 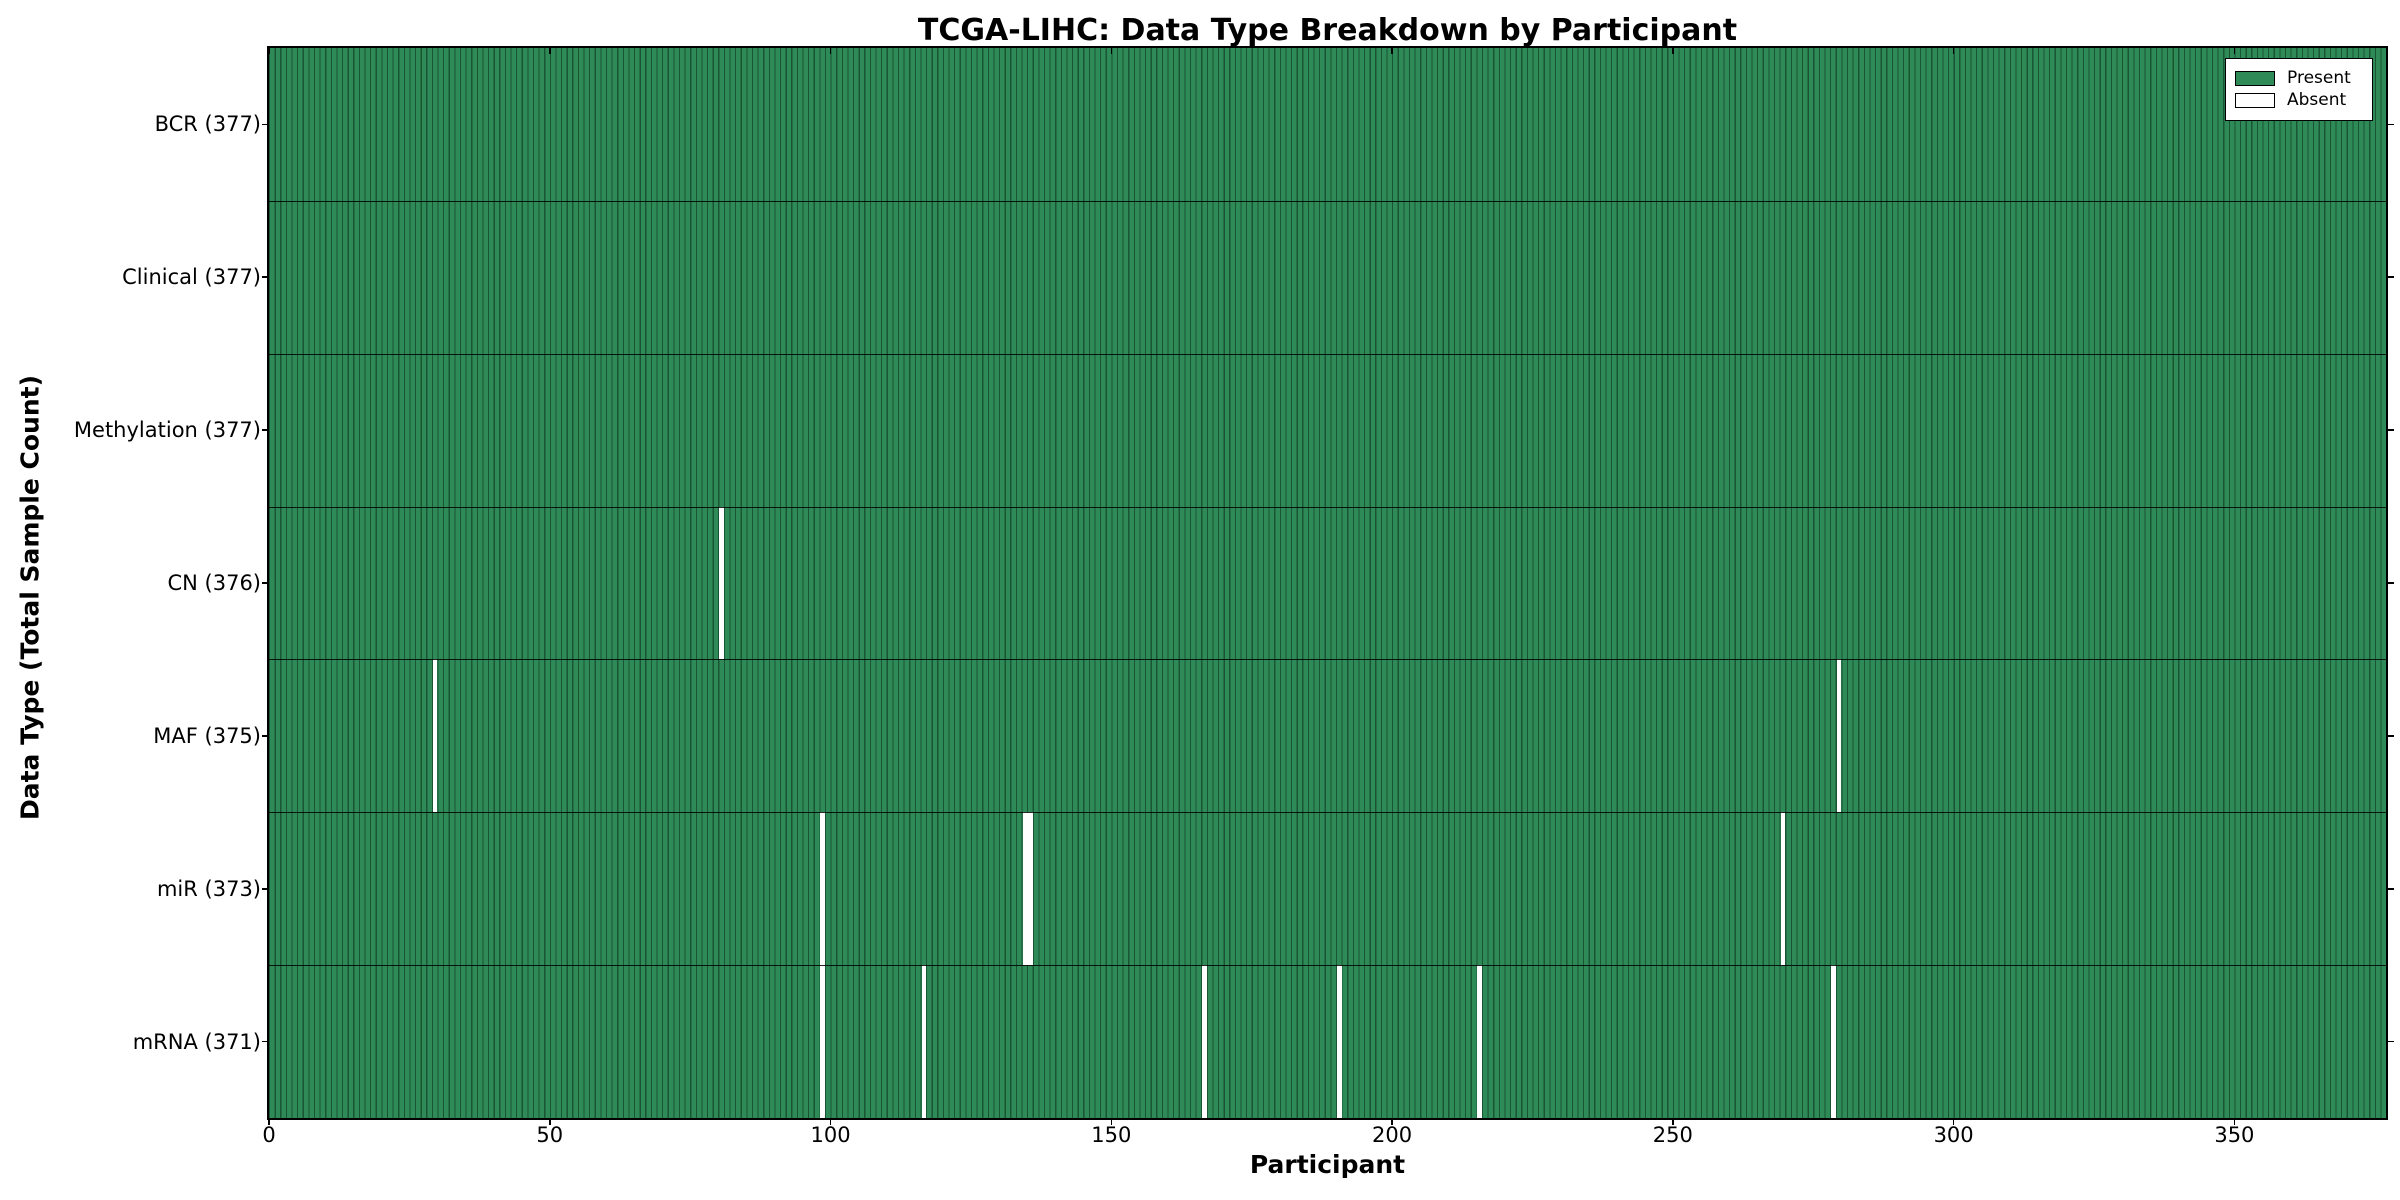 I want to click on data-row-CN, so click(x=1327, y=583).